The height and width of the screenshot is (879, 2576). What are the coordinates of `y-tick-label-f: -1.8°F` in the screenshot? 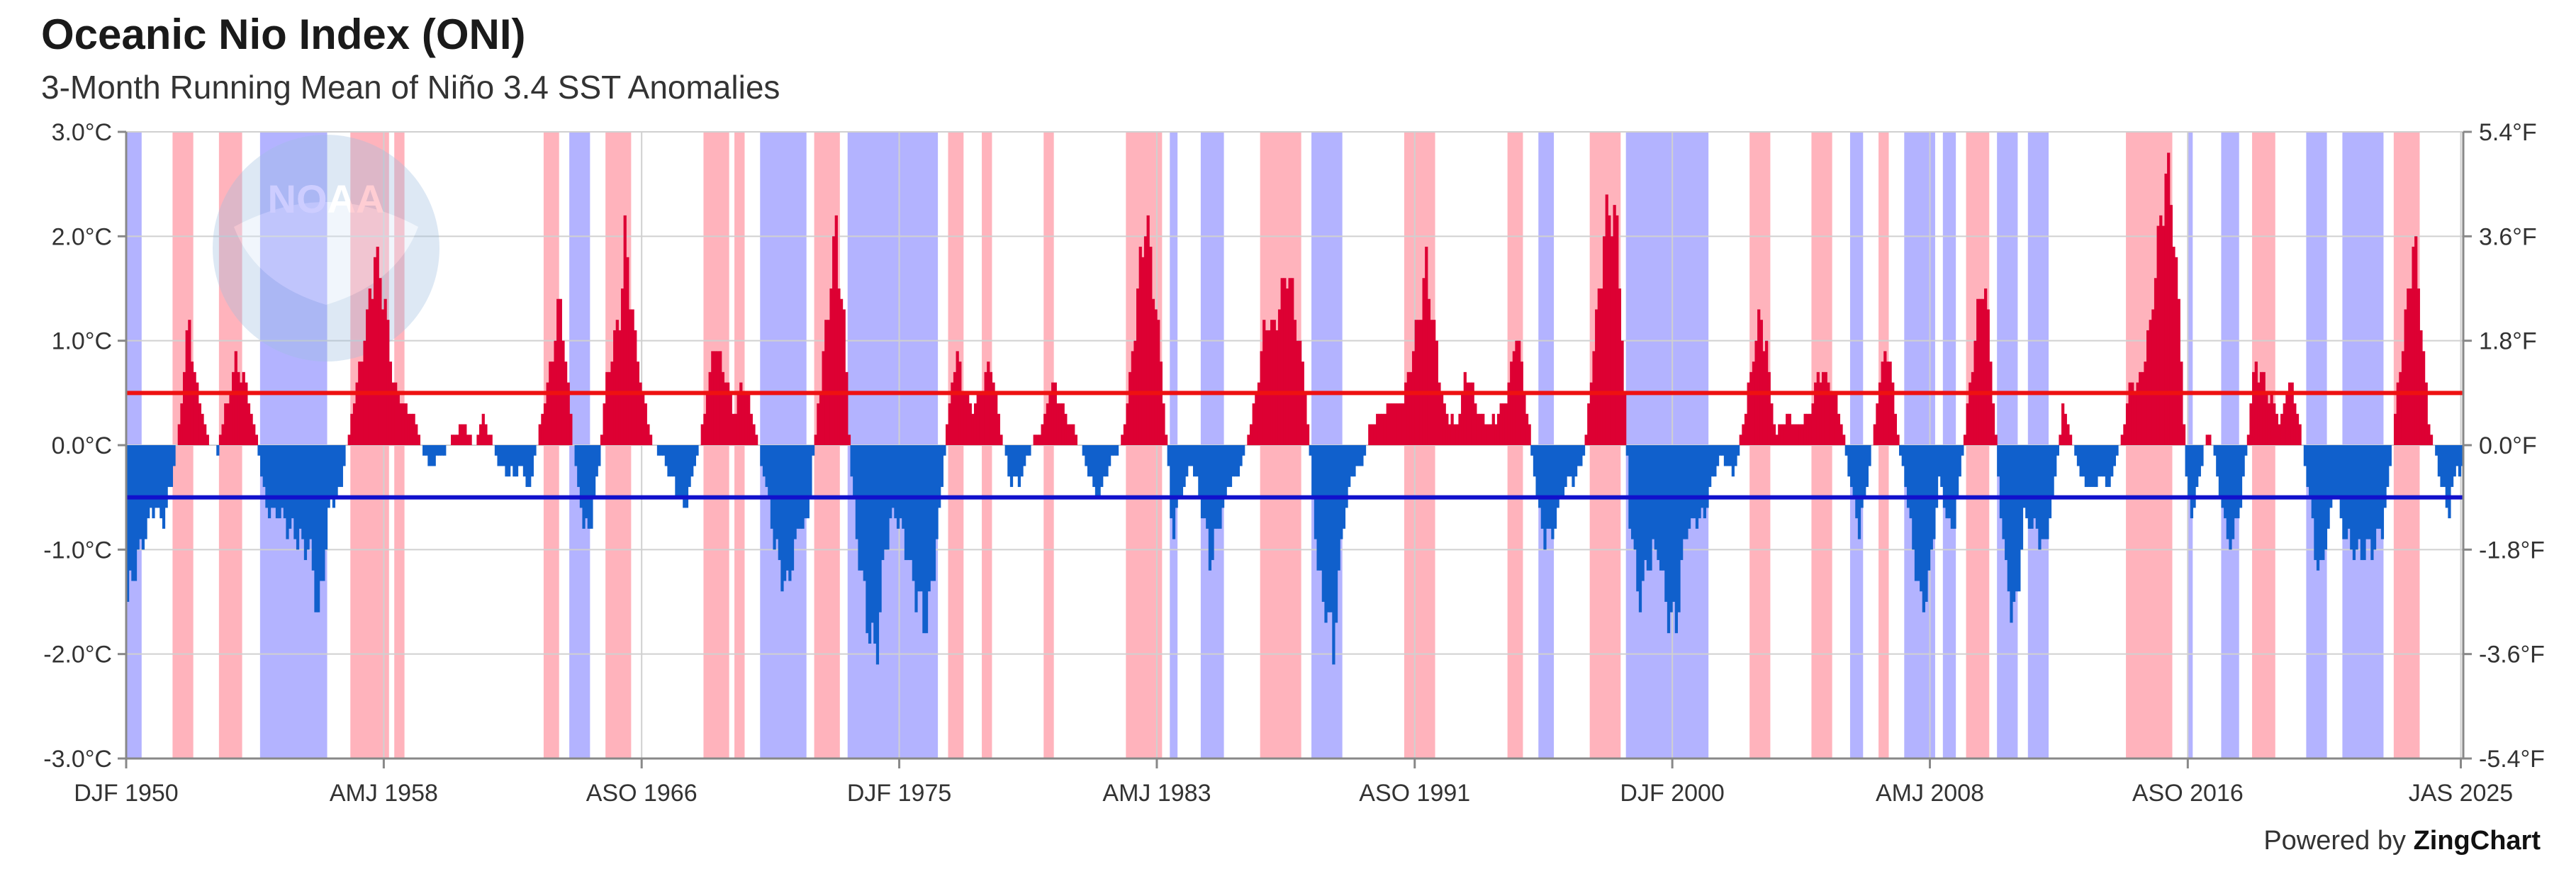 It's located at (2512, 550).